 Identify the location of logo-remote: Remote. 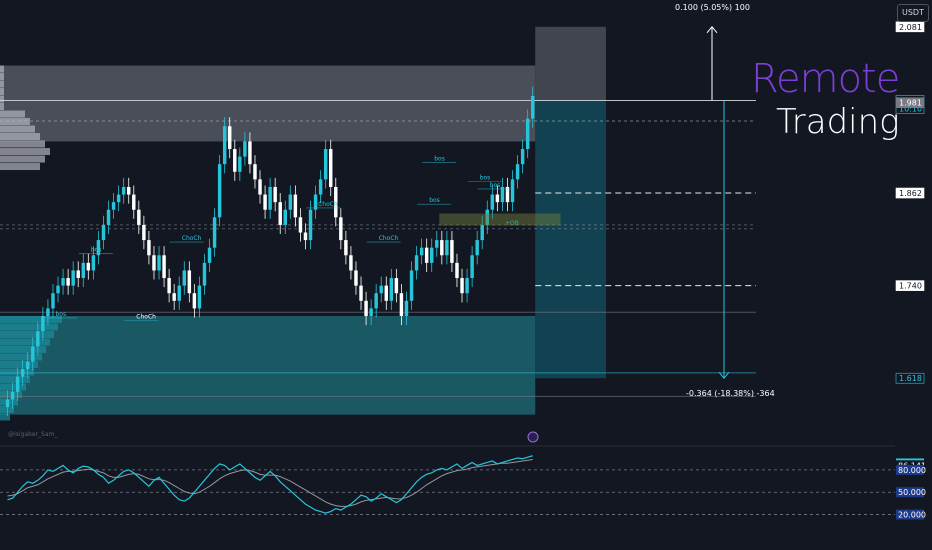
(825, 79).